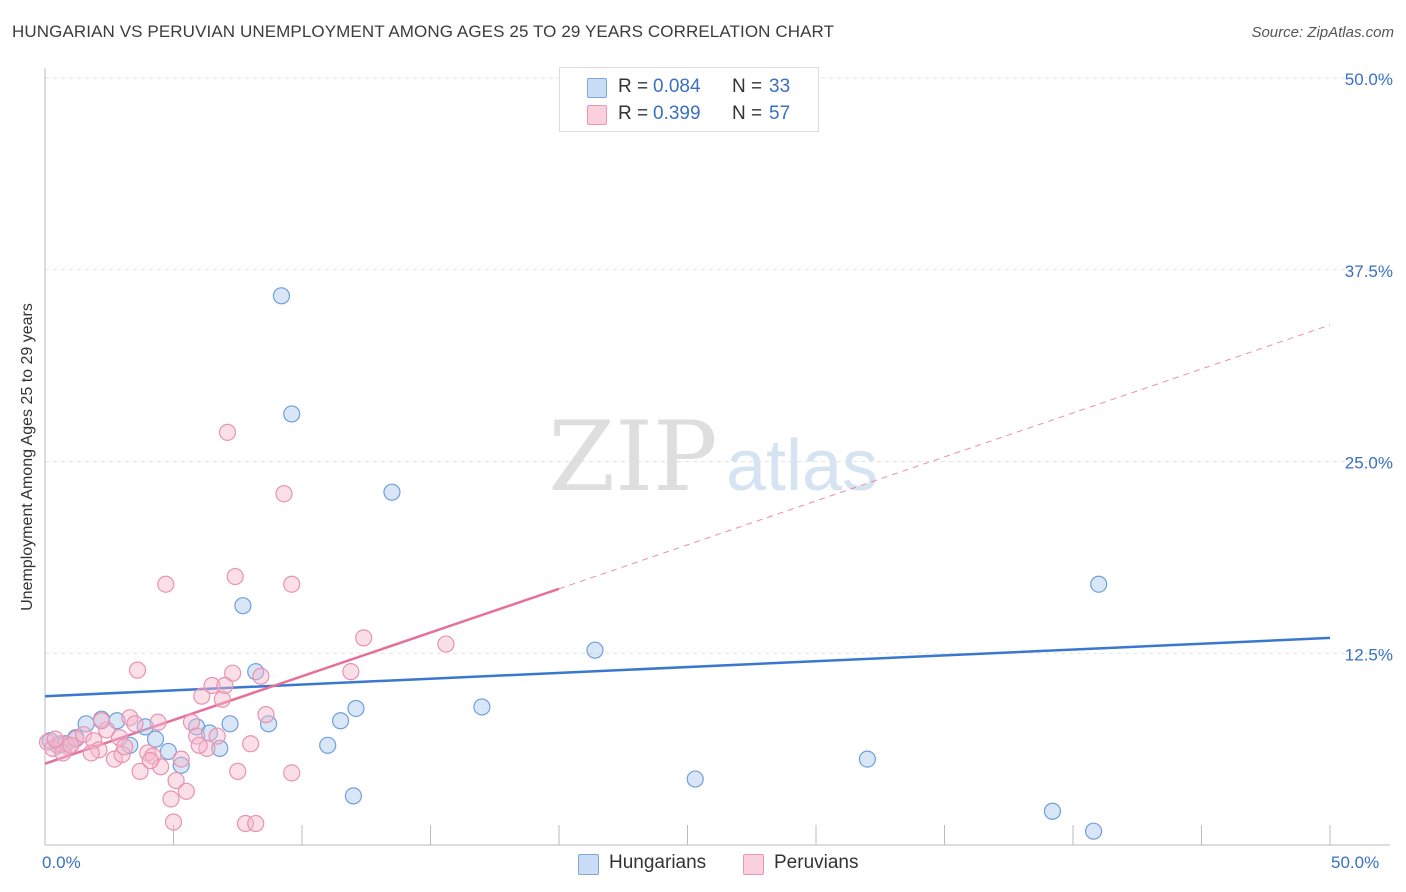 This screenshot has height=892, width=1406. I want to click on n-value: 57, so click(780, 113).